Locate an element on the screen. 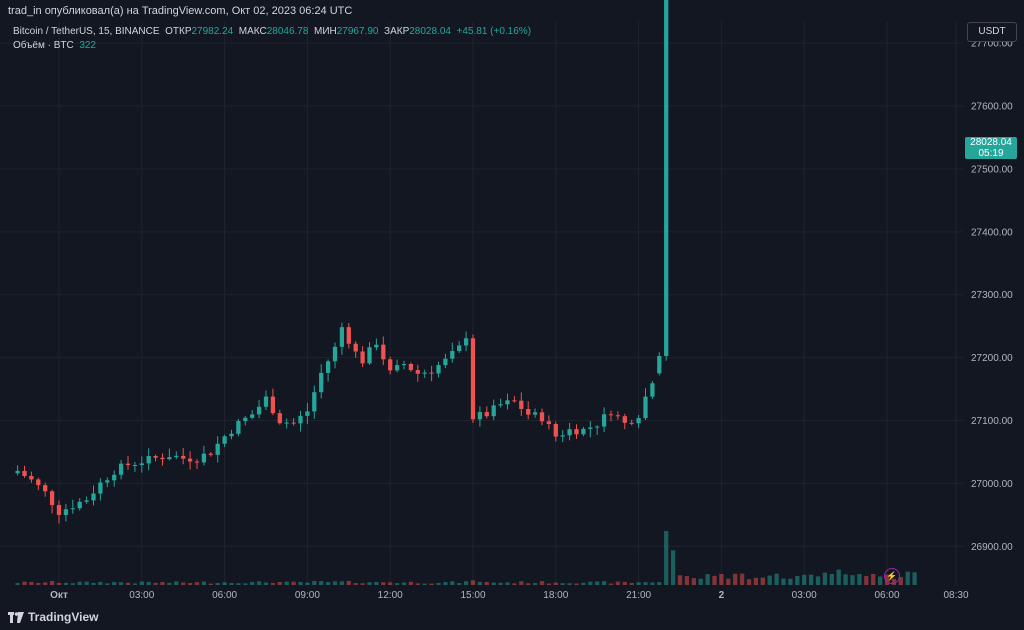 This screenshot has width=1024, height=630. price-tick-label: 27200.00 is located at coordinates (992, 358).